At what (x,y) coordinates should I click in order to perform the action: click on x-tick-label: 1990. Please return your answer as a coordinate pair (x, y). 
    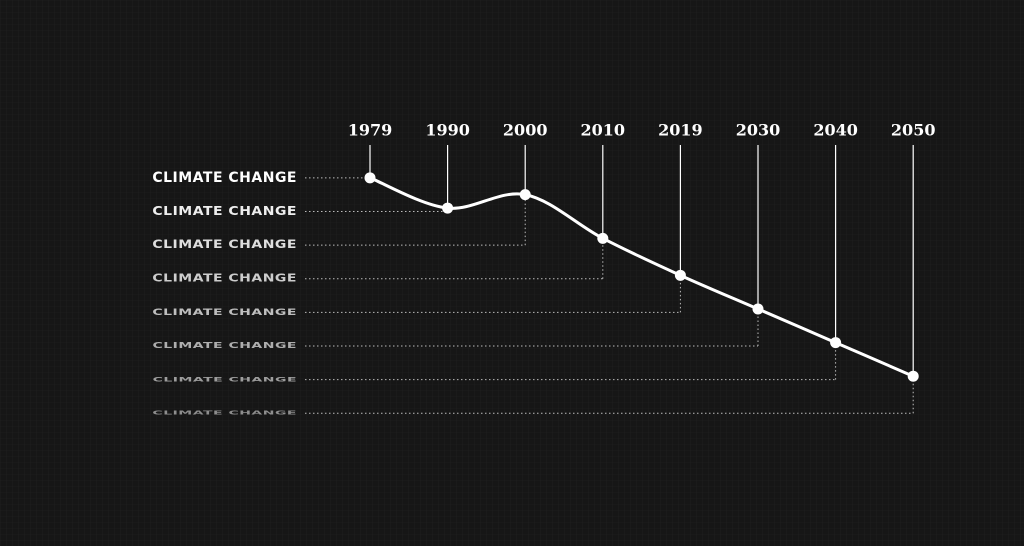
    Looking at the image, I should click on (447, 130).